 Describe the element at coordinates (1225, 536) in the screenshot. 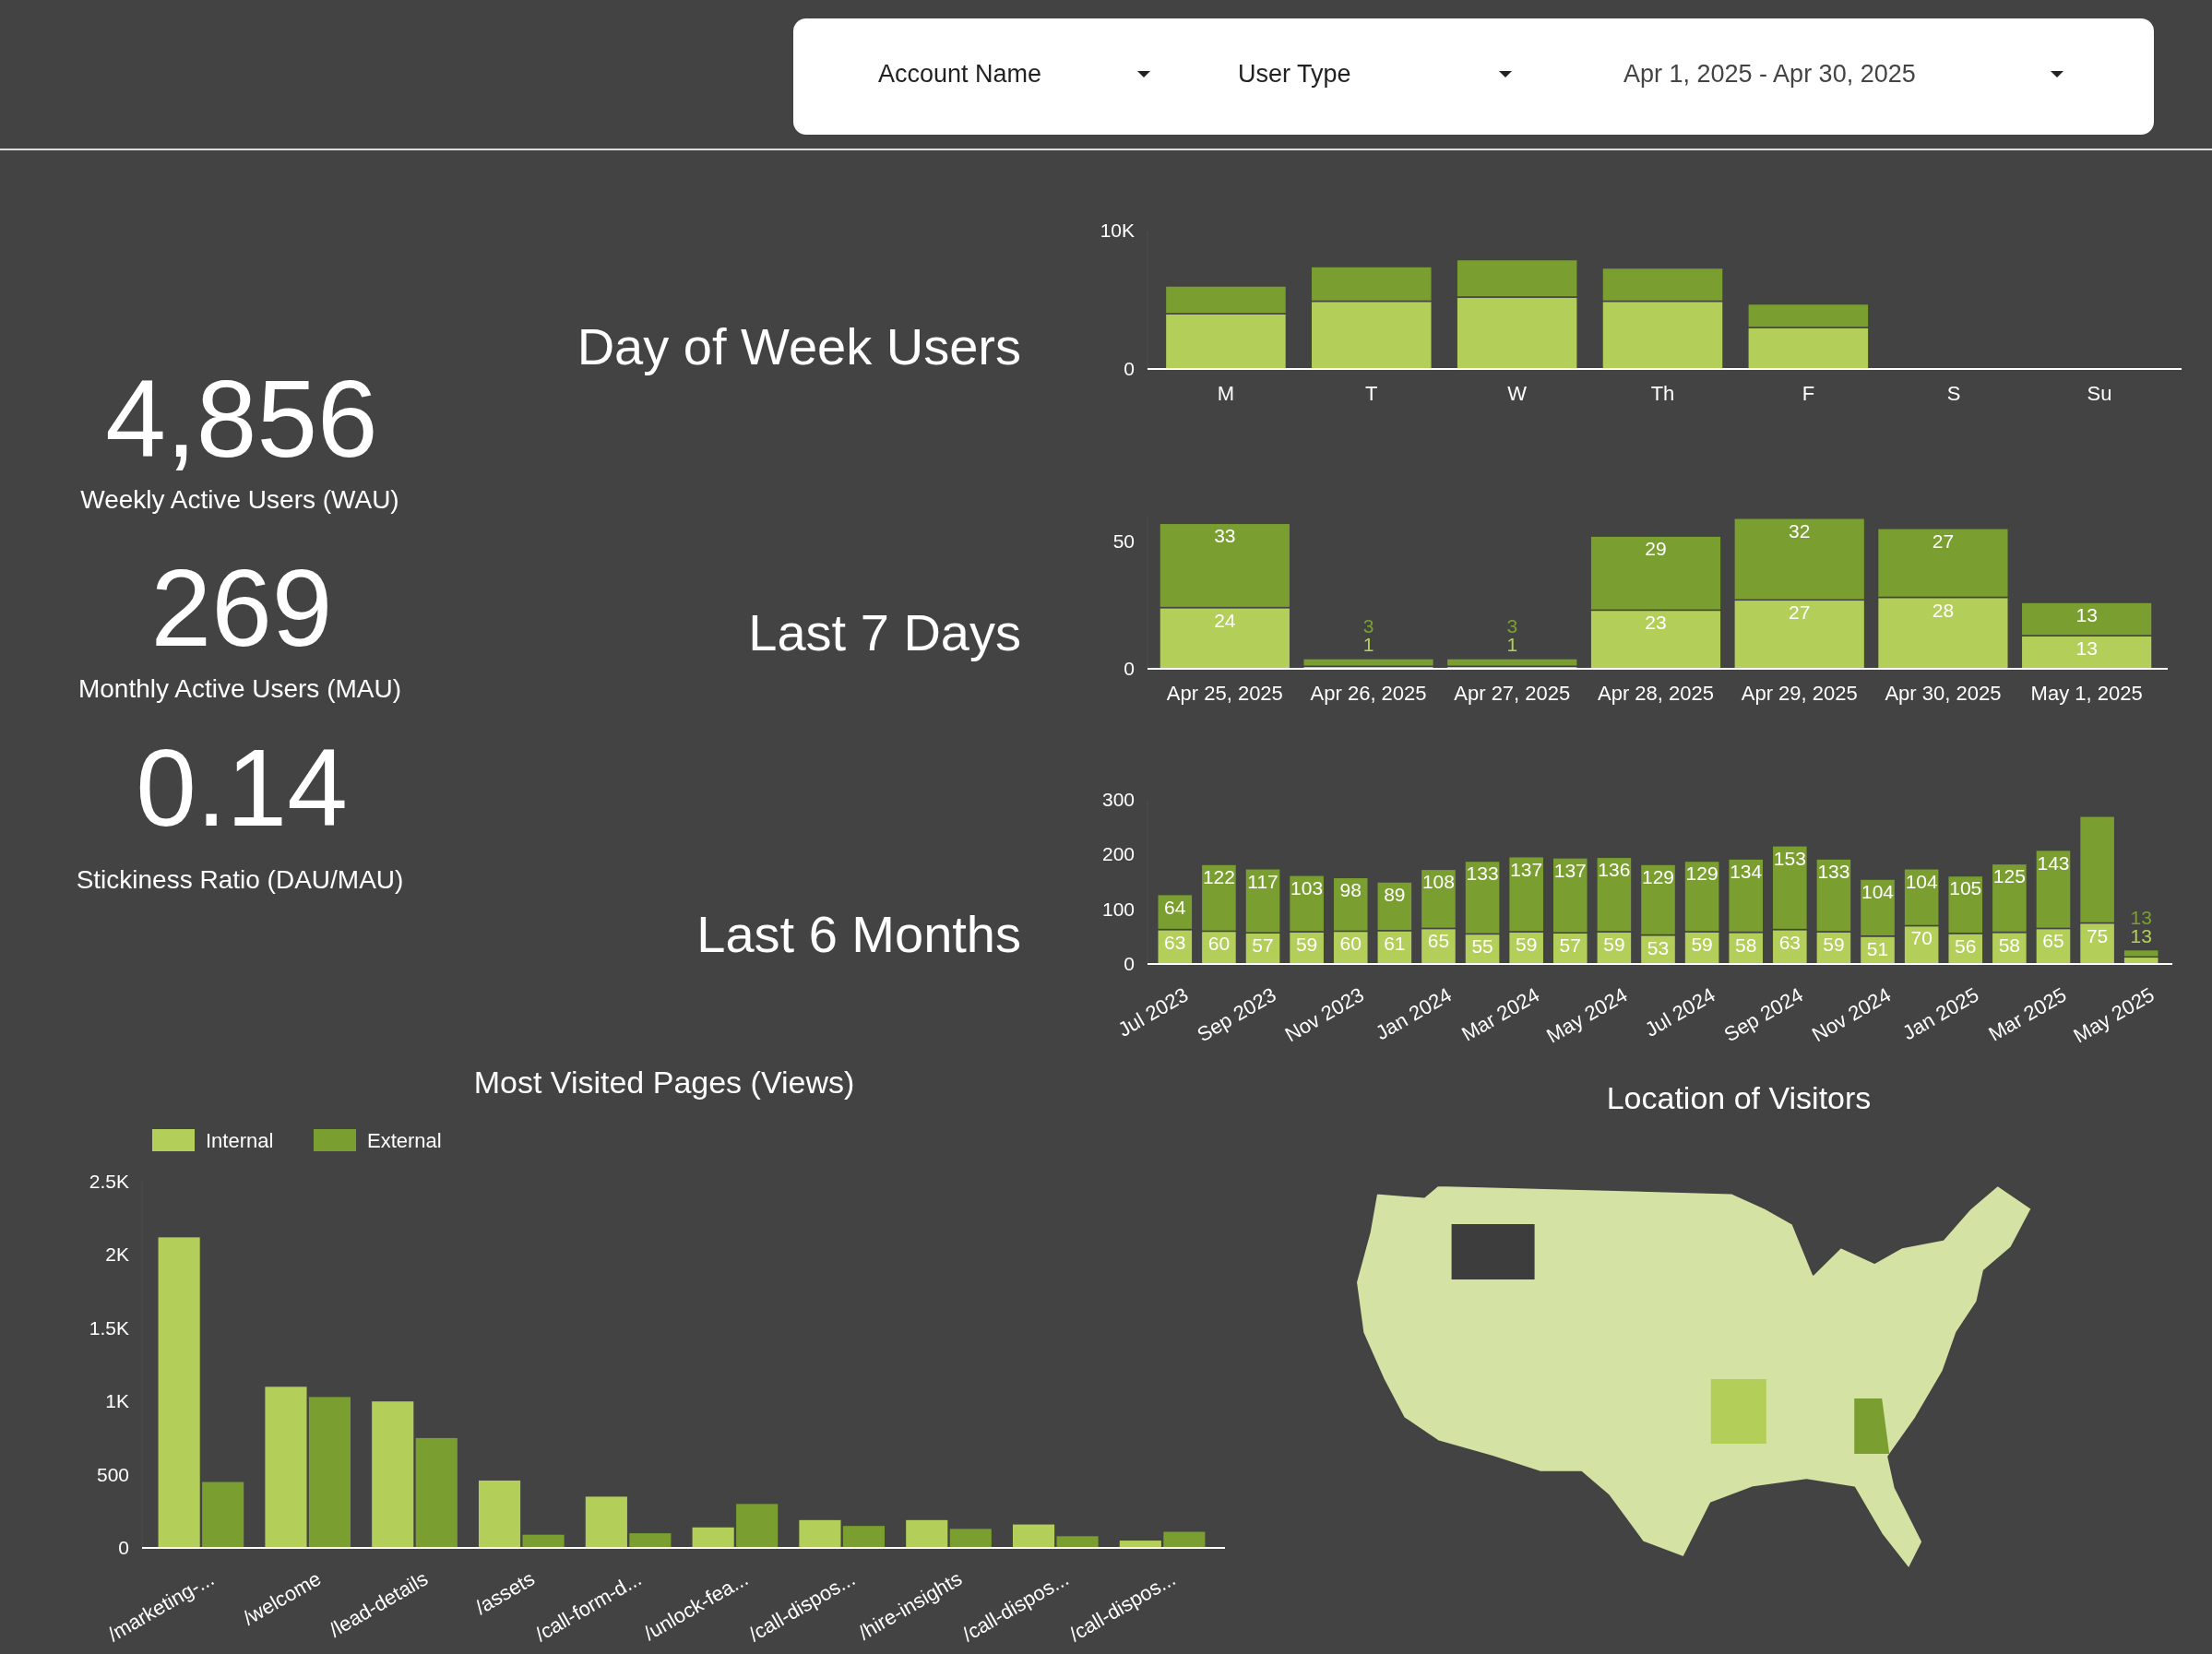

I see `data-label: 33` at that location.